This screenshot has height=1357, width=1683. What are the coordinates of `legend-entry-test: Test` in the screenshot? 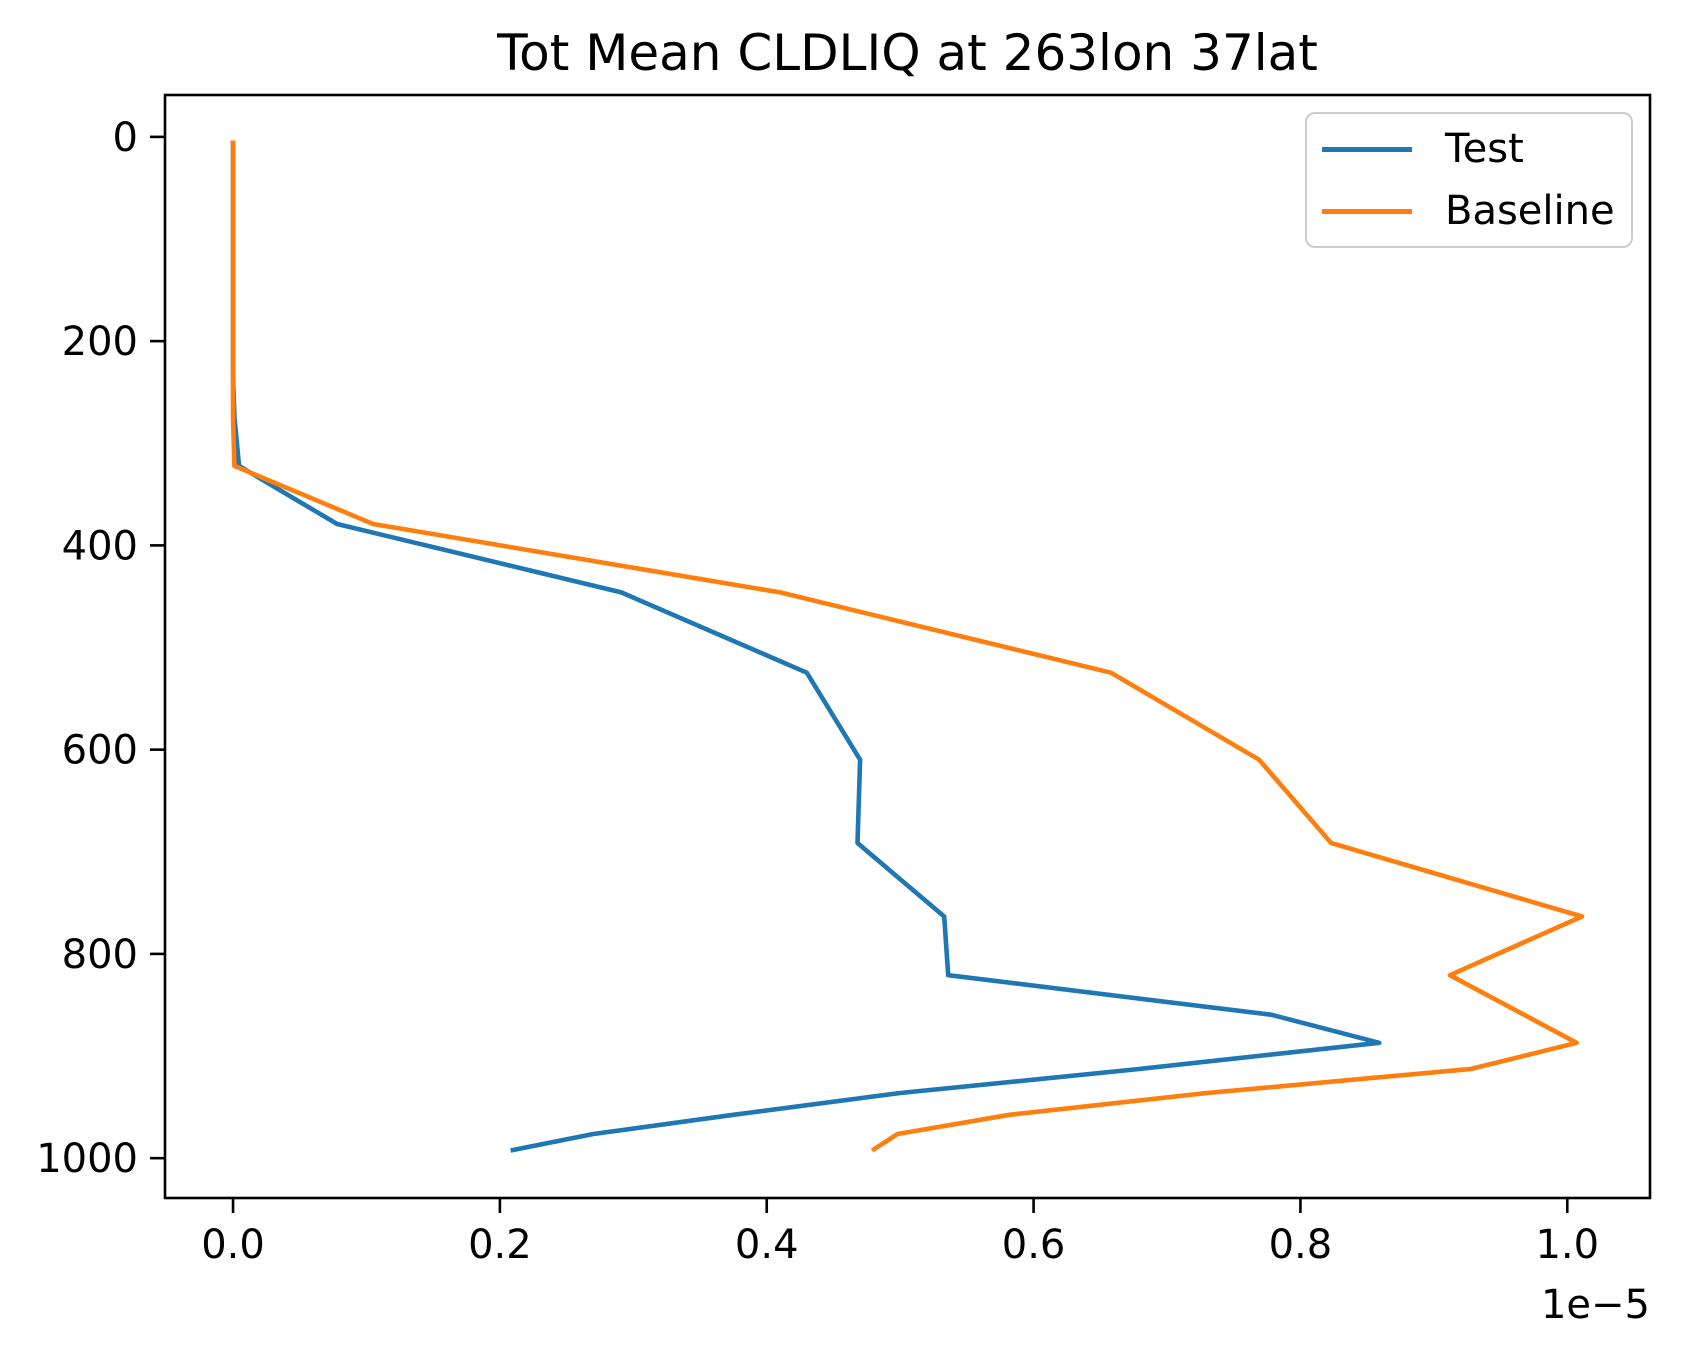 It's located at (1476, 149).